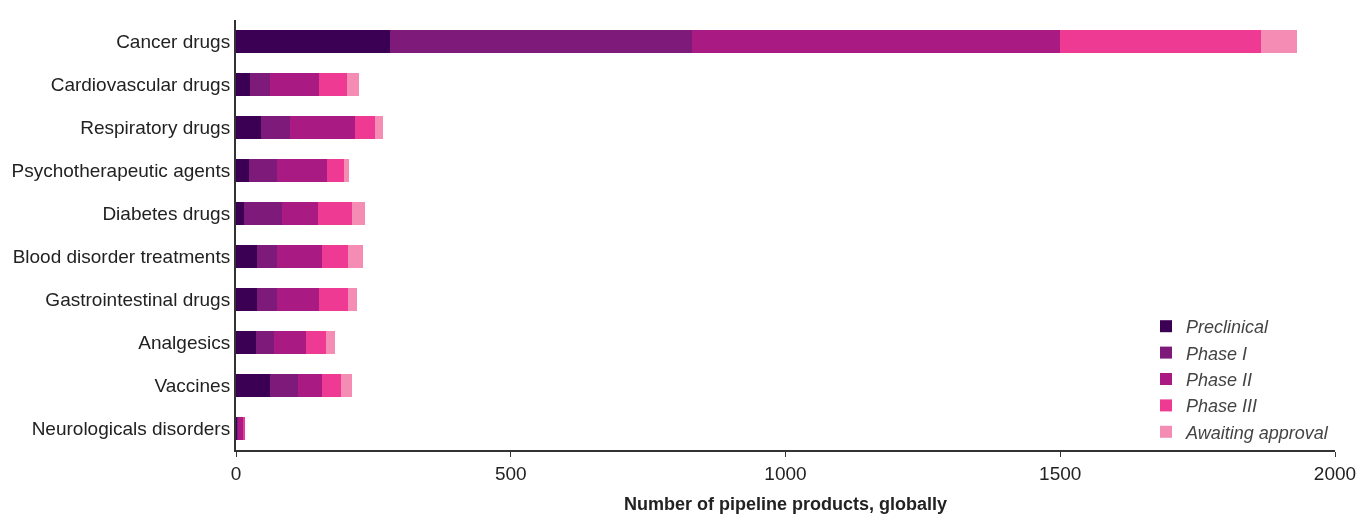 This screenshot has width=1368, height=523. I want to click on legend-label: Preclinical, so click(1228, 327).